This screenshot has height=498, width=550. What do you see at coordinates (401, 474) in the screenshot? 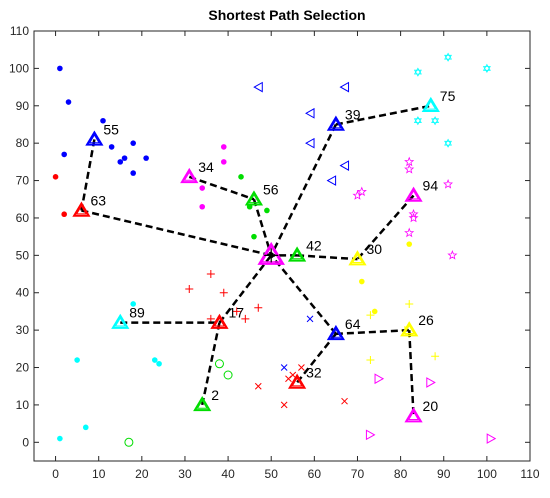
I see `x-tick-label: 80` at bounding box center [401, 474].